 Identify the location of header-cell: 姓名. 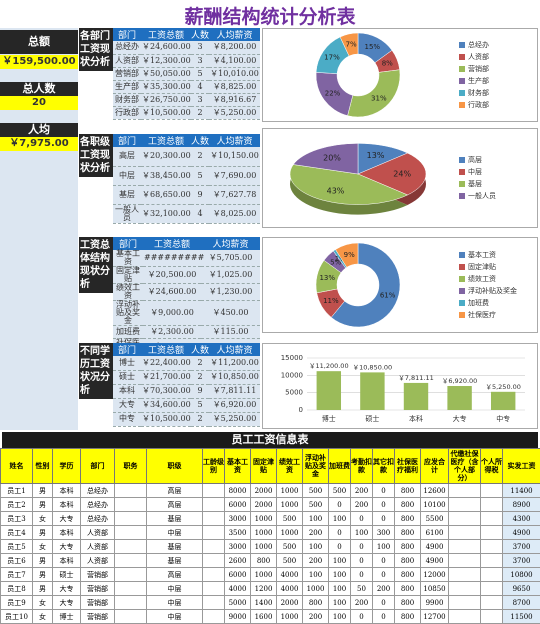
(16, 466).